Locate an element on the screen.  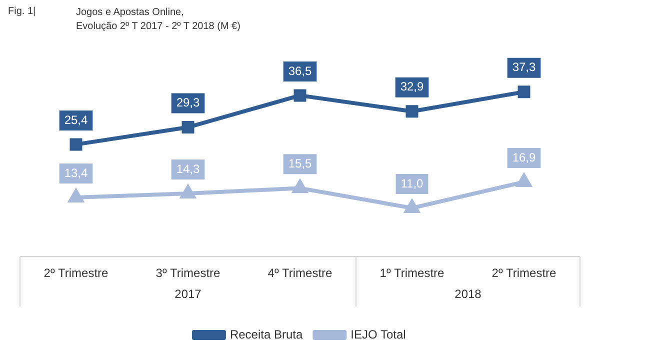
text: 2017 is located at coordinates (188, 293).